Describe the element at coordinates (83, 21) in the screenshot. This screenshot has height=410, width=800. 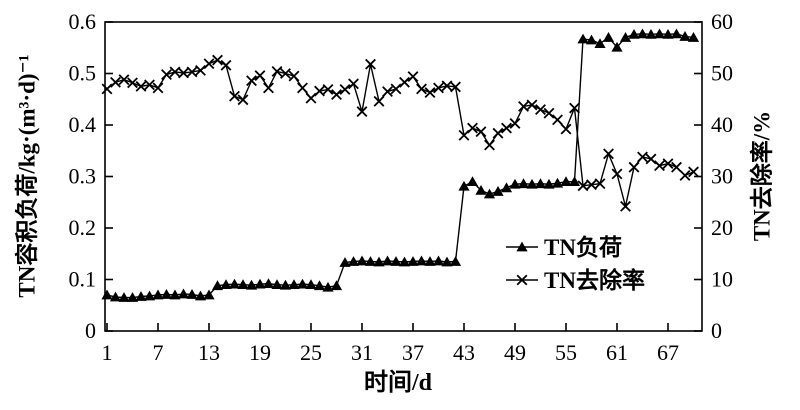
I see `y-left-tick-label: 0.6` at that location.